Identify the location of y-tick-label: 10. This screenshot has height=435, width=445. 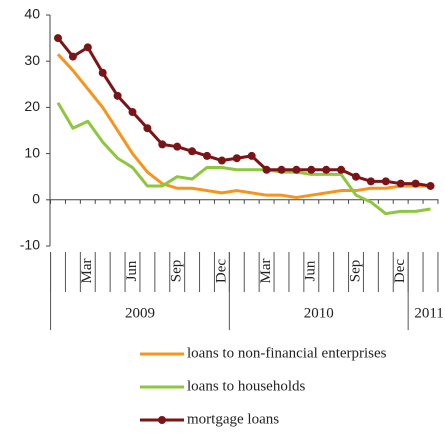
(32, 152).